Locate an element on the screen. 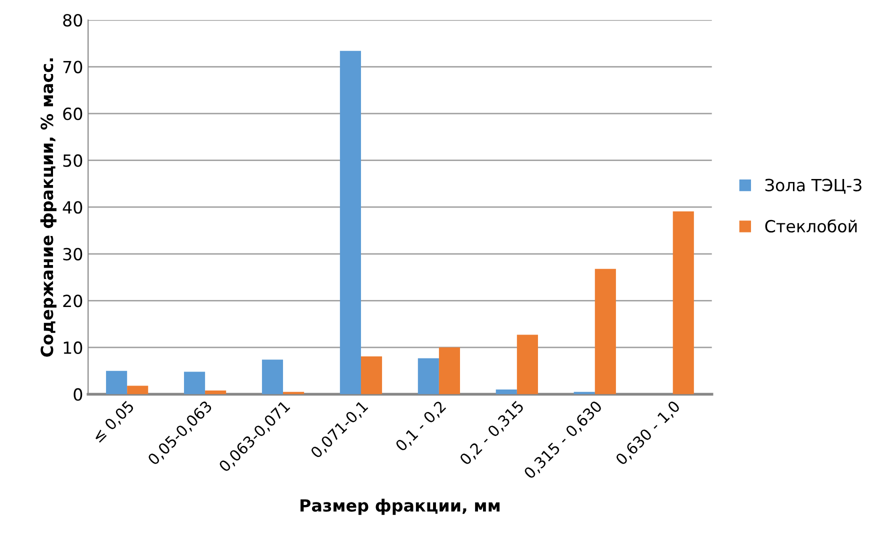  y-tick-label: 0 is located at coordinates (78, 394).